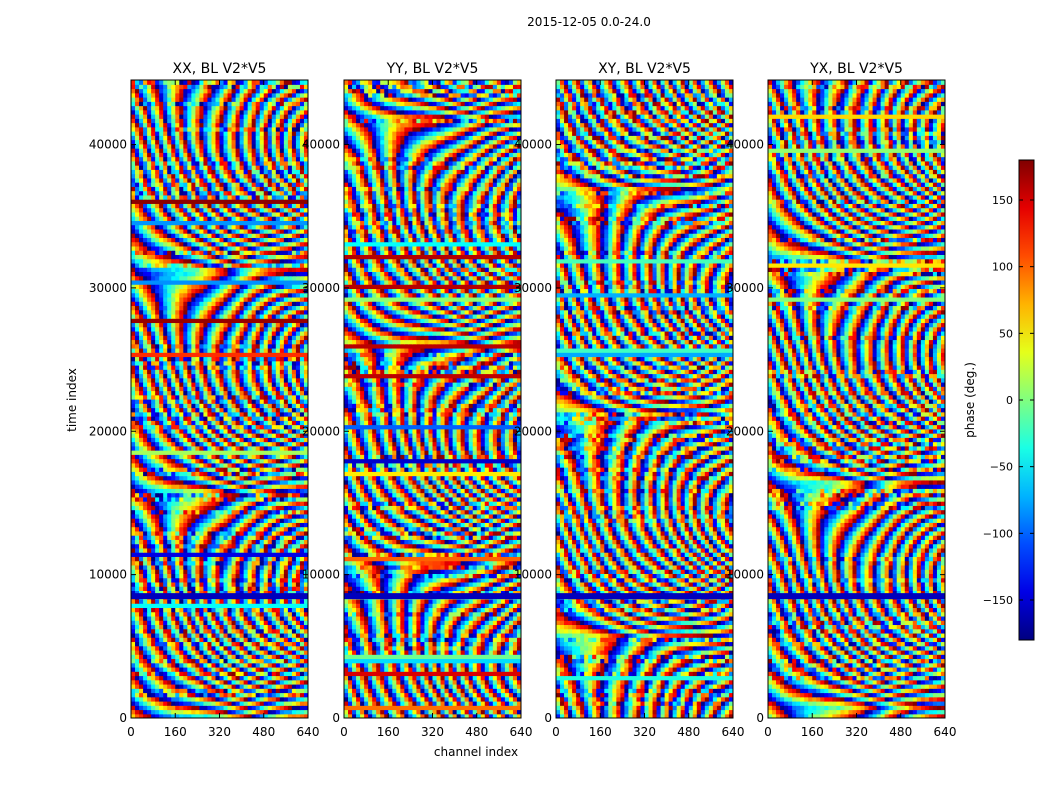 The width and height of the screenshot is (1050, 800). I want to click on colorbar-gradient, so click(1026, 400).